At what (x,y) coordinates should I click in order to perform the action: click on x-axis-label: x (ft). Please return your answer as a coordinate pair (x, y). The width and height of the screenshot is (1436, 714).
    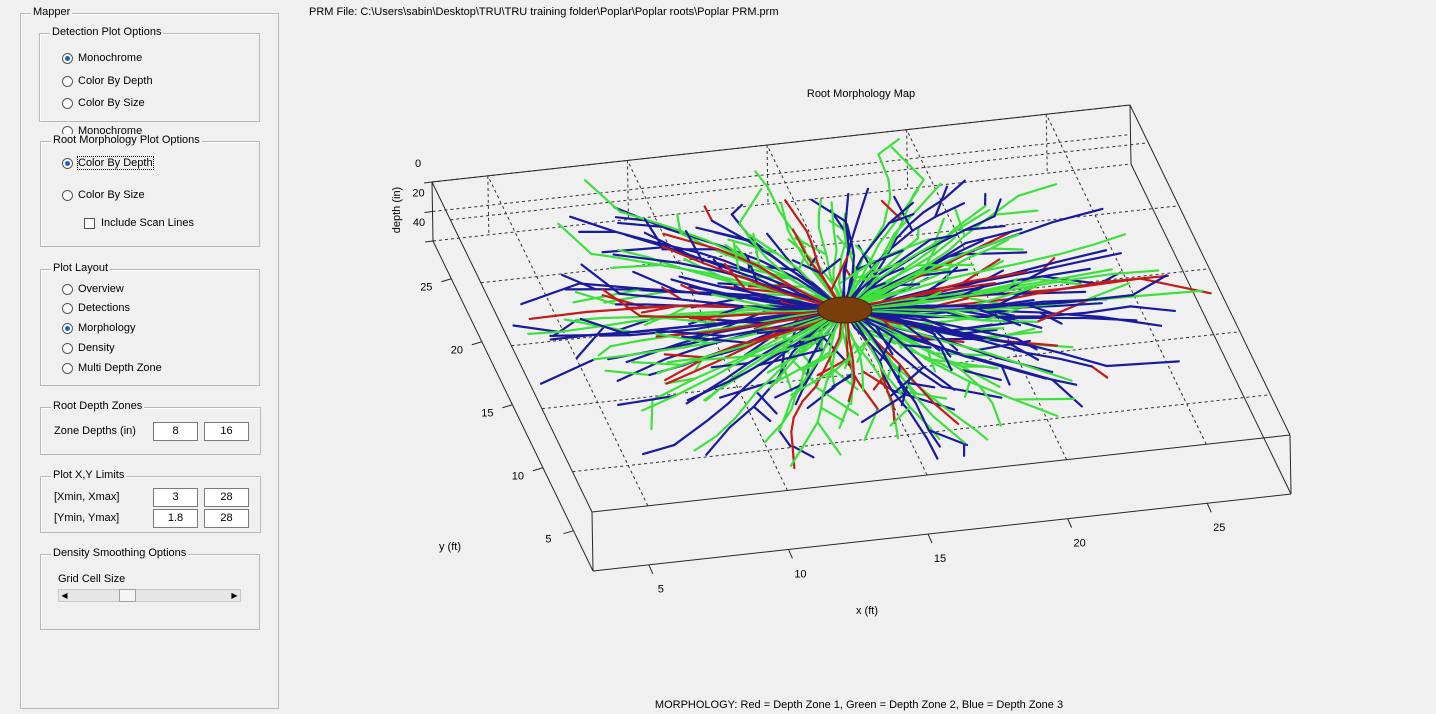
    Looking at the image, I should click on (867, 611).